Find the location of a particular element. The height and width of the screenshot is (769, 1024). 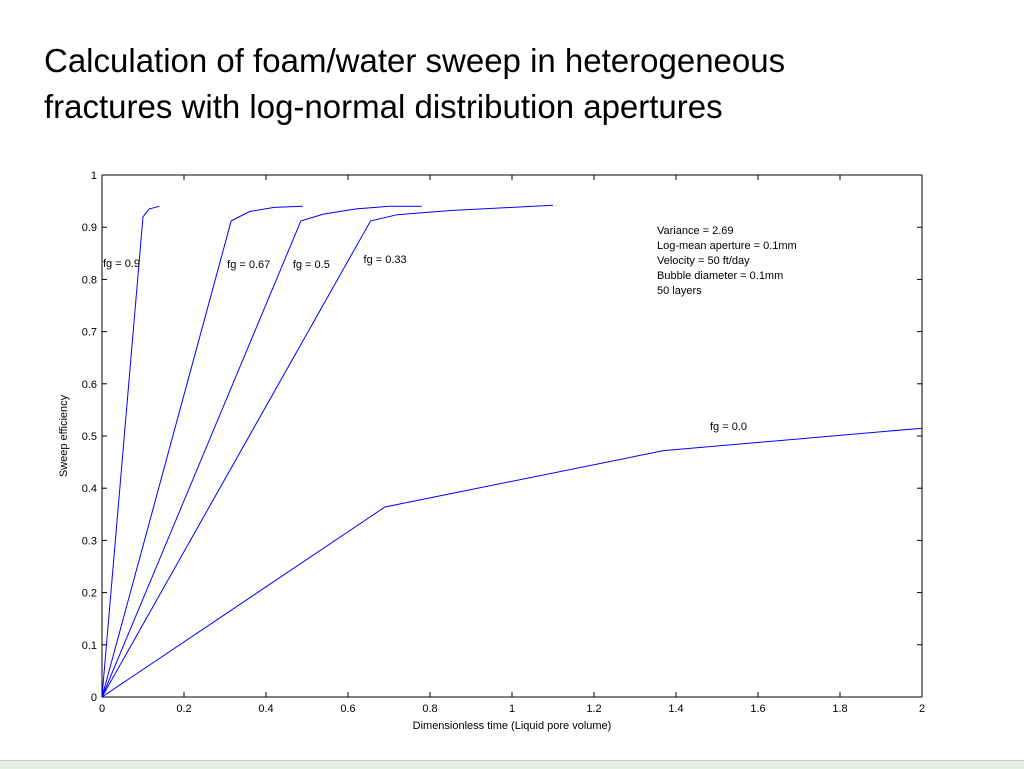

slide-footer-strip is located at coordinates (512, 764).